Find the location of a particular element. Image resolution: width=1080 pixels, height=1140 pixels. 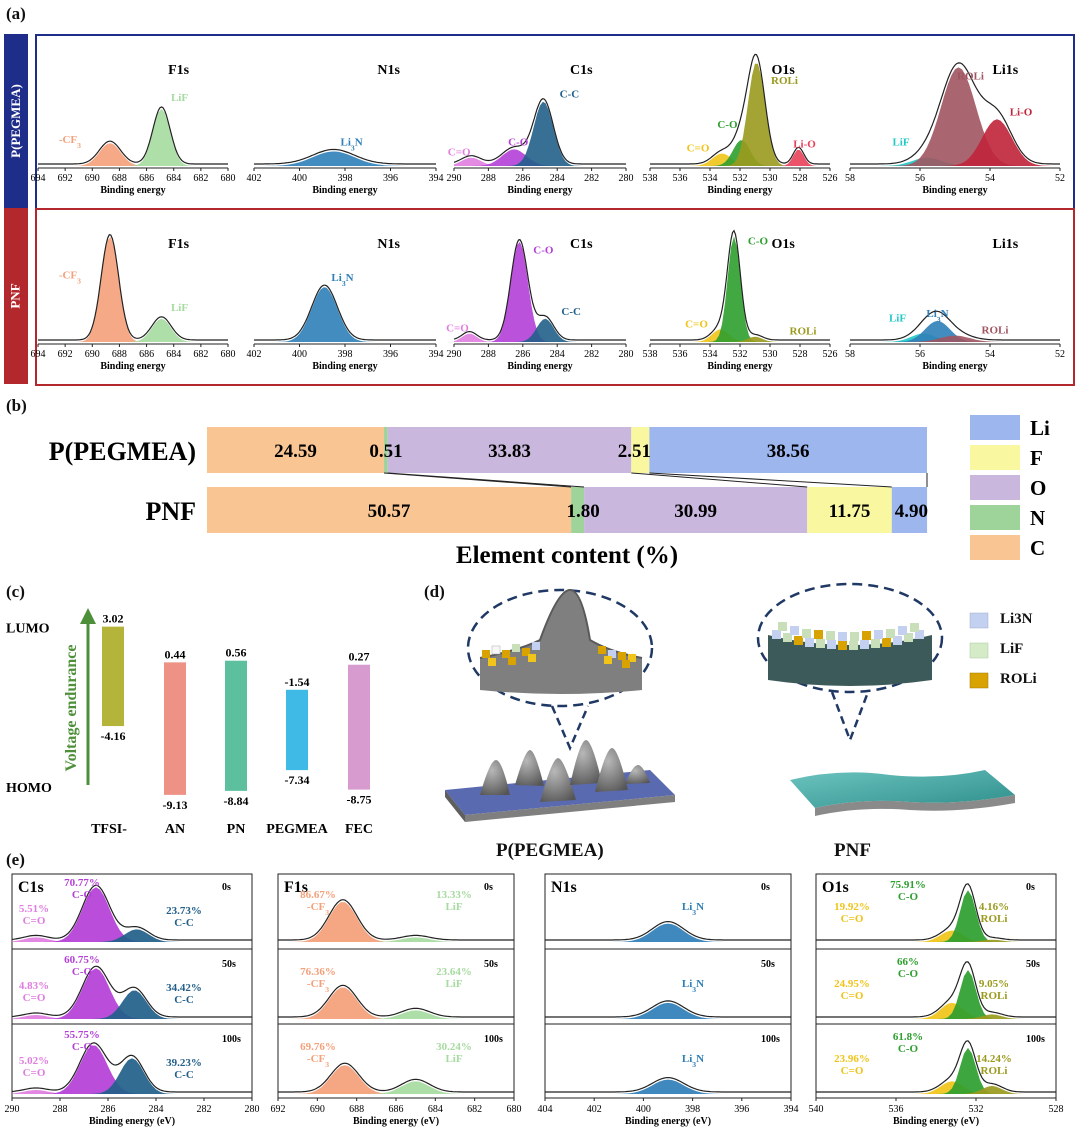

peak-percent: 61.8% is located at coordinates (908, 1037).